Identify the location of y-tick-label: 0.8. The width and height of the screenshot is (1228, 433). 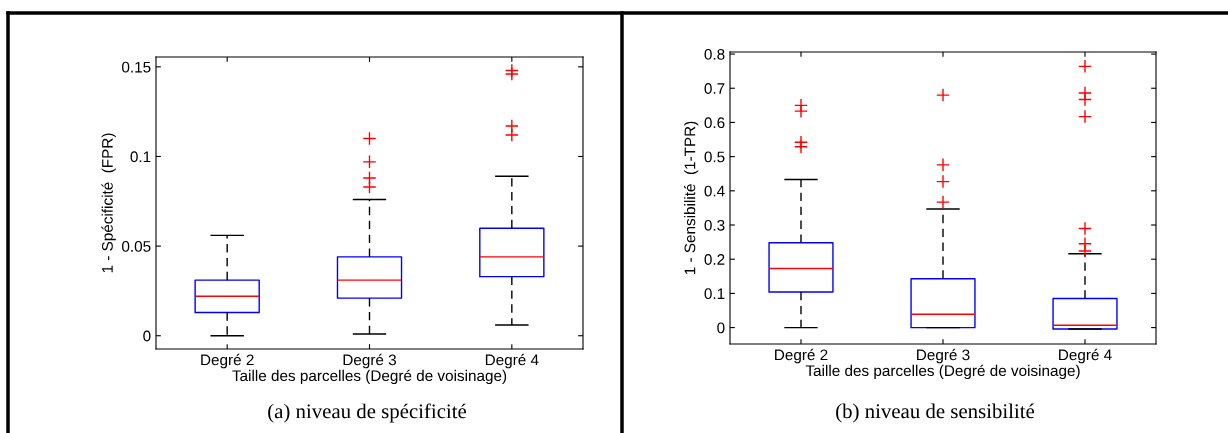
(714, 54).